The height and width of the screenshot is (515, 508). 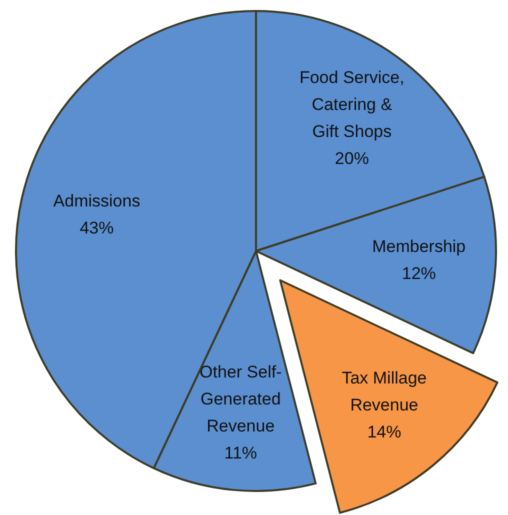 What do you see at coordinates (97, 228) in the screenshot?
I see `data-label: 43%` at bounding box center [97, 228].